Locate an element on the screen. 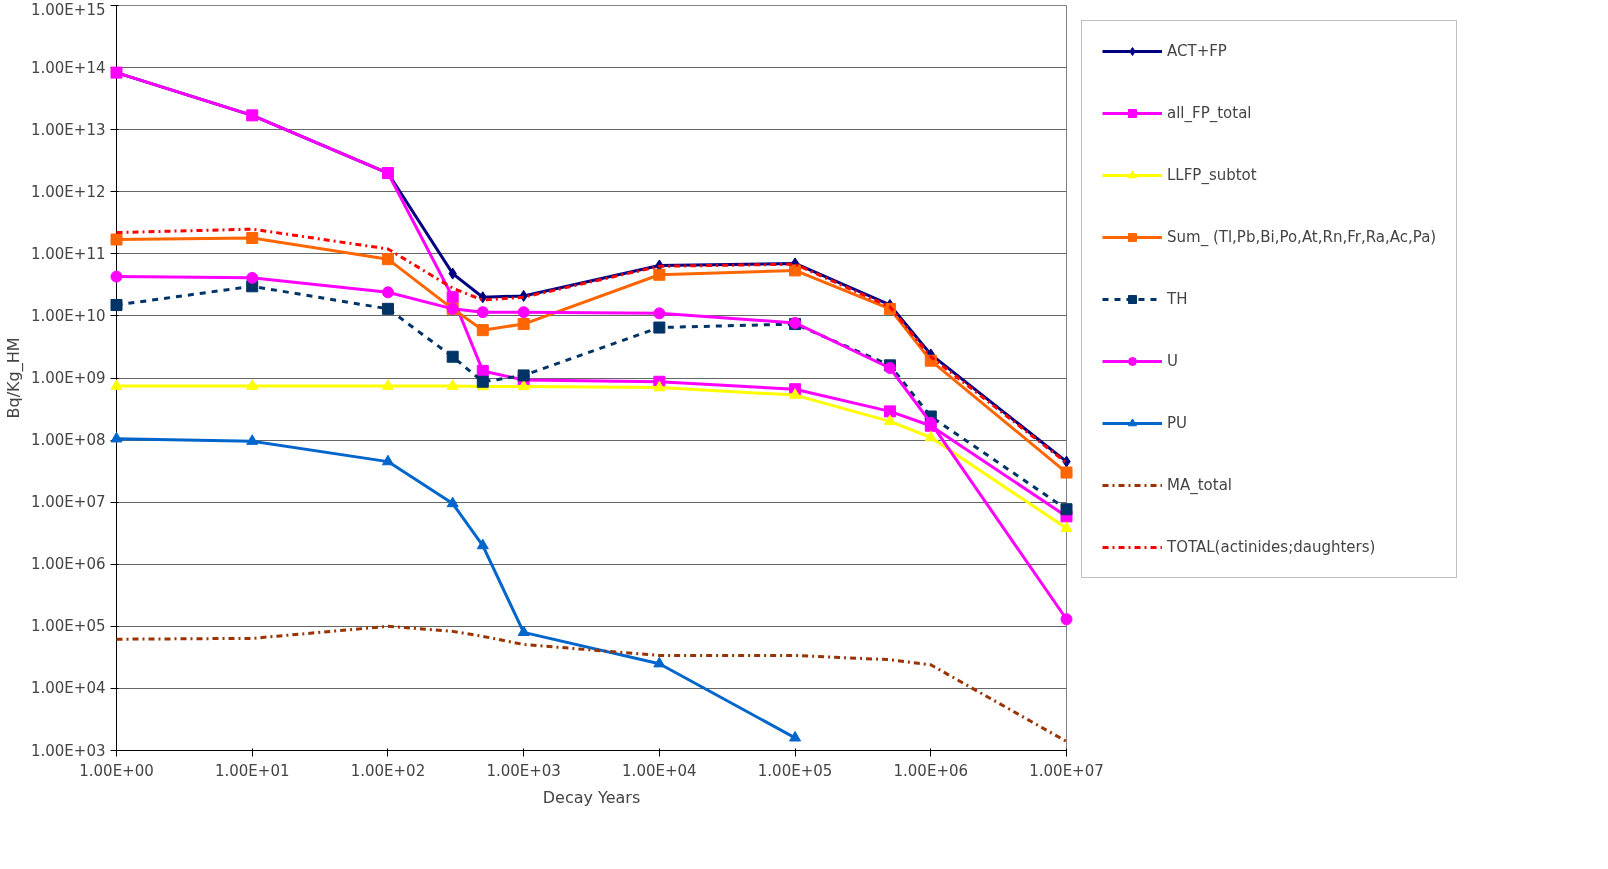 The width and height of the screenshot is (1608, 869). x-tick-label: 1.00E+02 is located at coordinates (388, 770).